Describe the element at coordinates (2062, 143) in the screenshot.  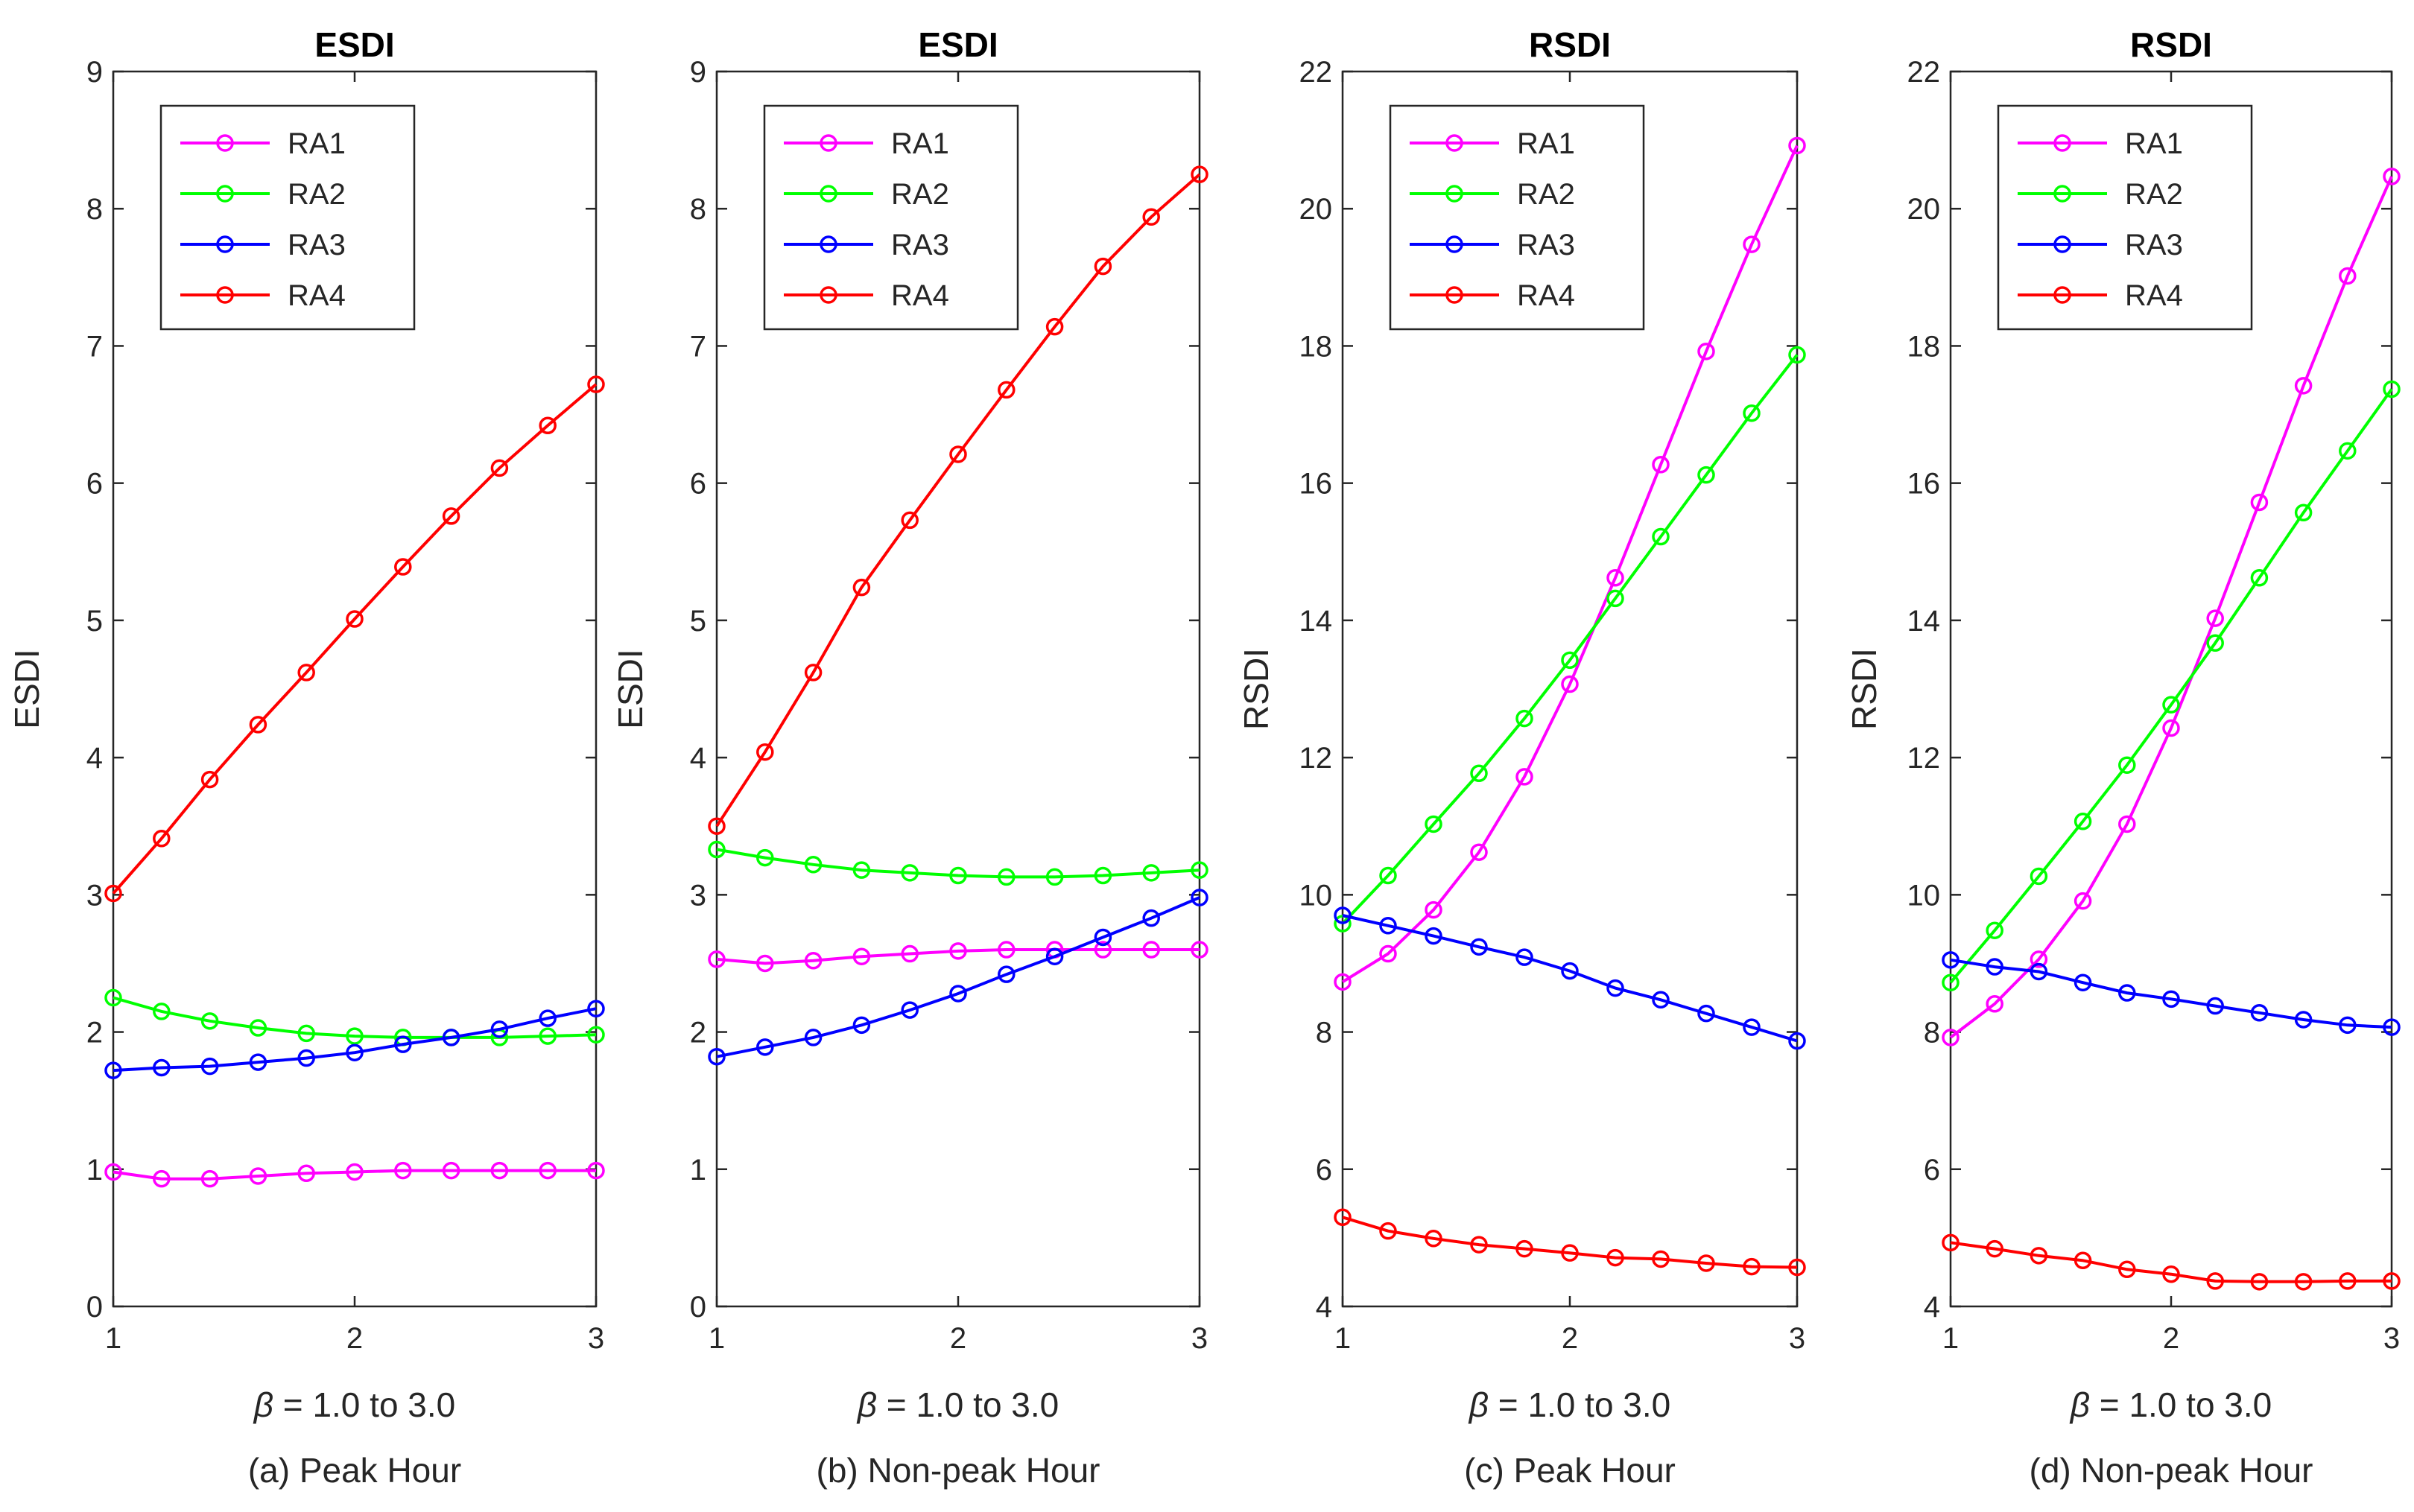
I see `legend-marker-ra1` at that location.